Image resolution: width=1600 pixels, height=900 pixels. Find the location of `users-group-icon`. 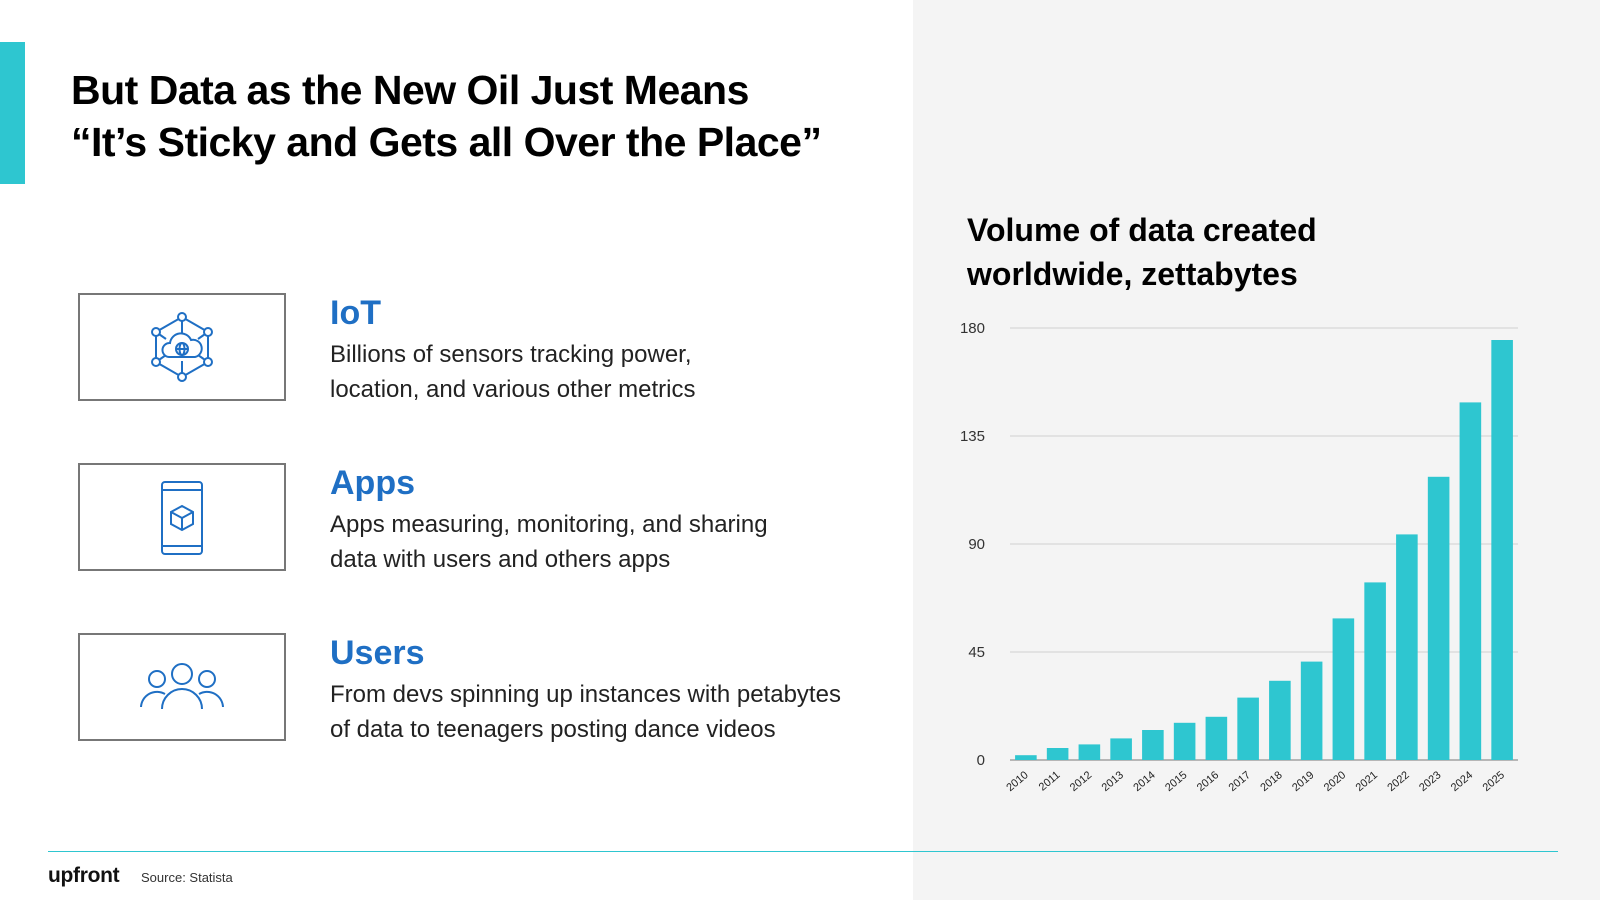

users-group-icon is located at coordinates (182, 686).